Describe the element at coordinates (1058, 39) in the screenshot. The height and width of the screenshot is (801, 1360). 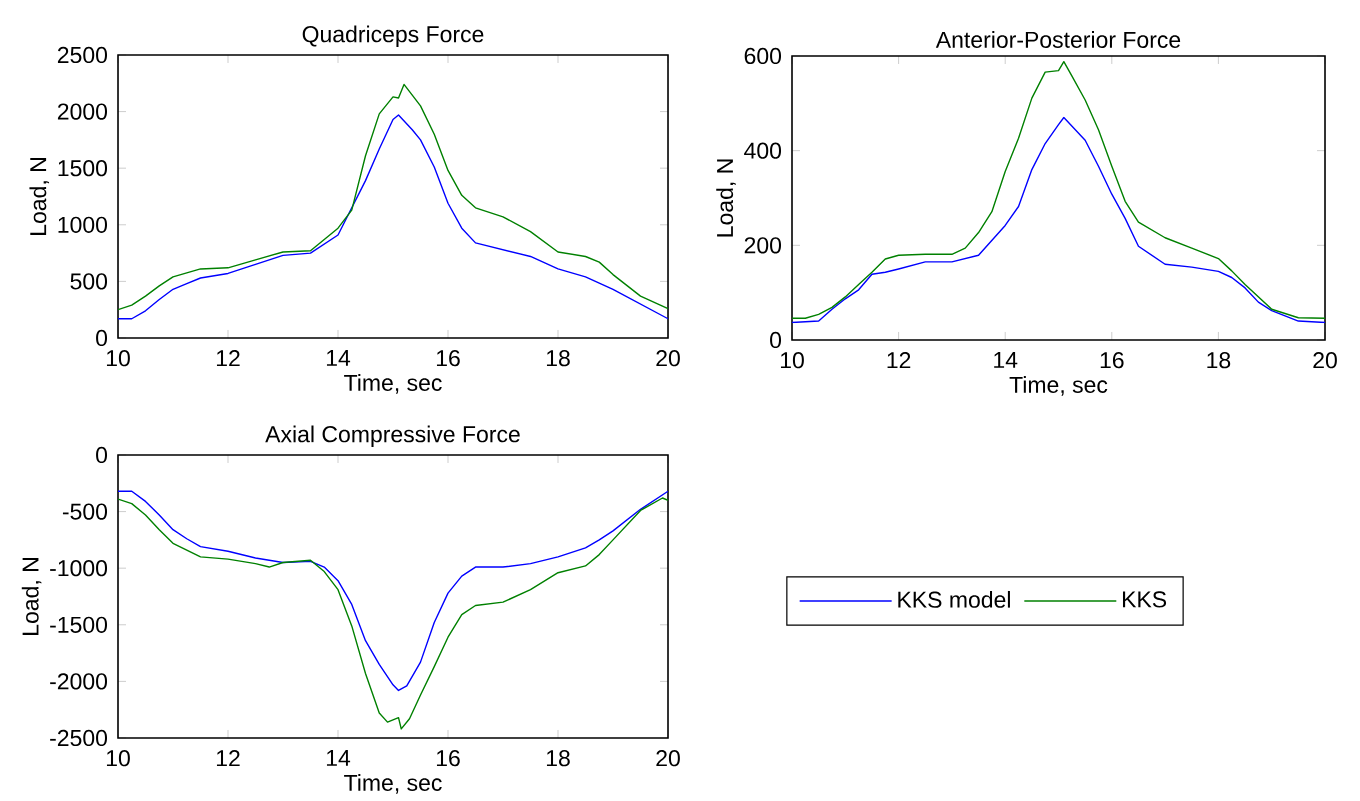
I see `chart-title: Anterior-Posterior Force` at that location.